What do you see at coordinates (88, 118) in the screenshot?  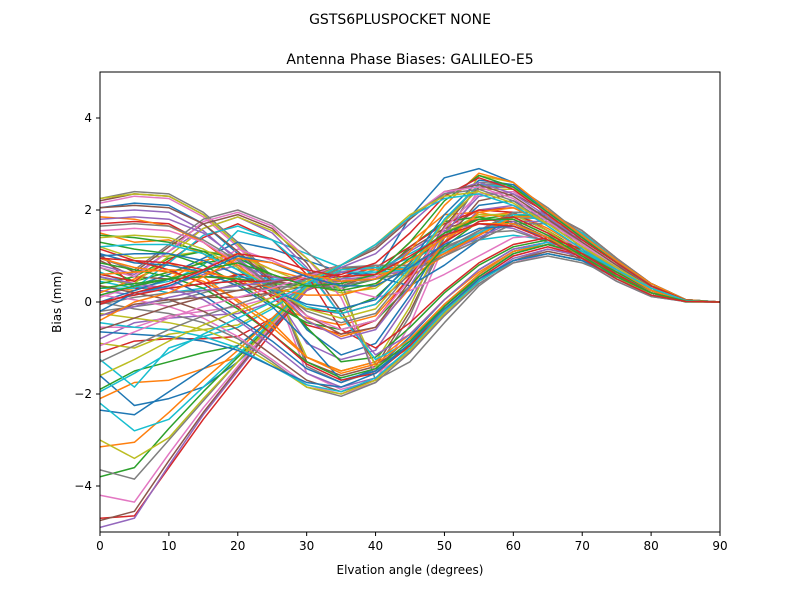 I see `y-tick-label: 4` at bounding box center [88, 118].